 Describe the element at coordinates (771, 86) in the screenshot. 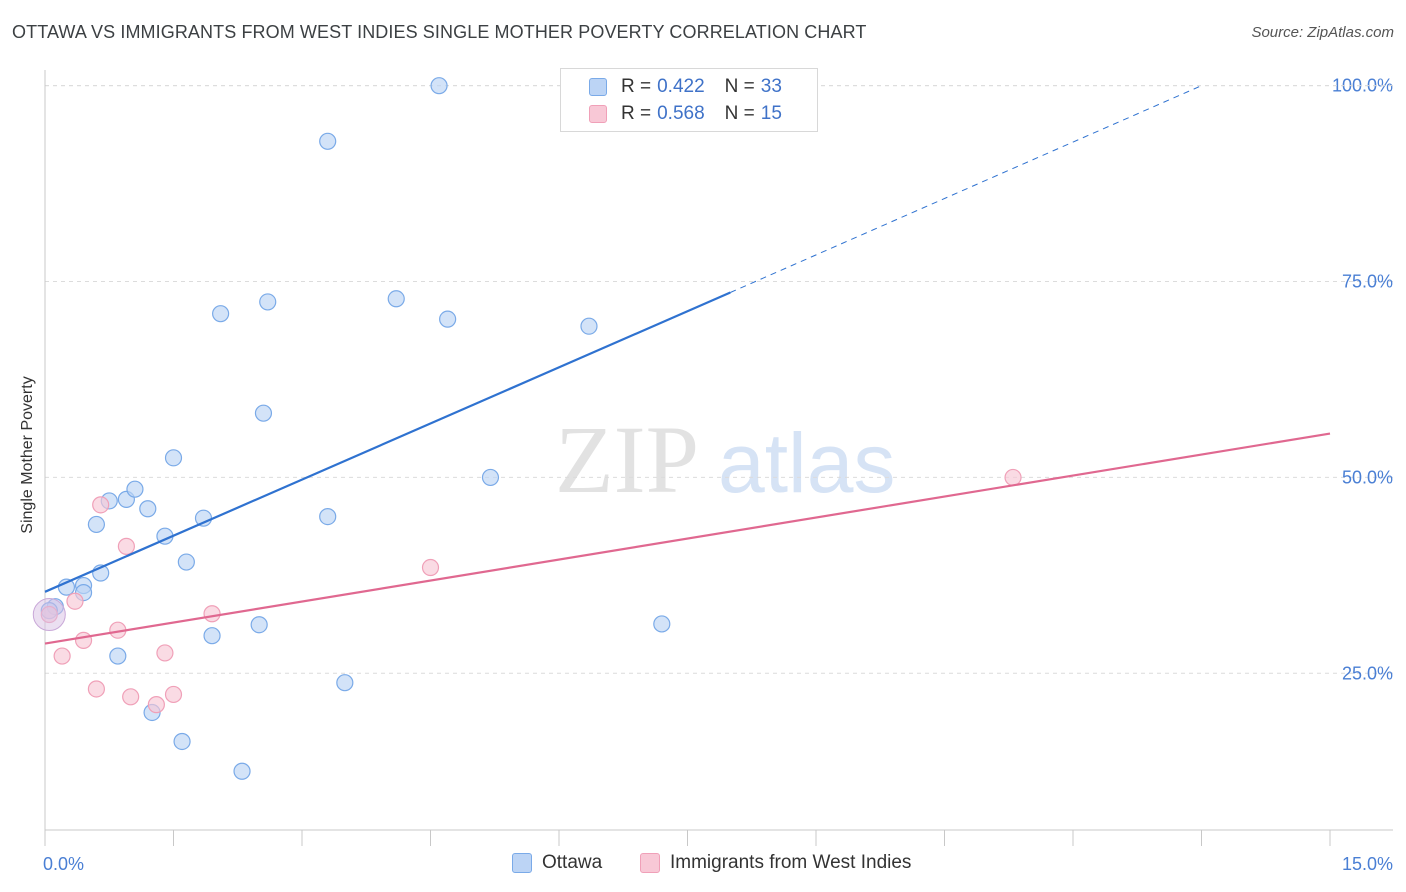

I see `n-value: 33` at that location.